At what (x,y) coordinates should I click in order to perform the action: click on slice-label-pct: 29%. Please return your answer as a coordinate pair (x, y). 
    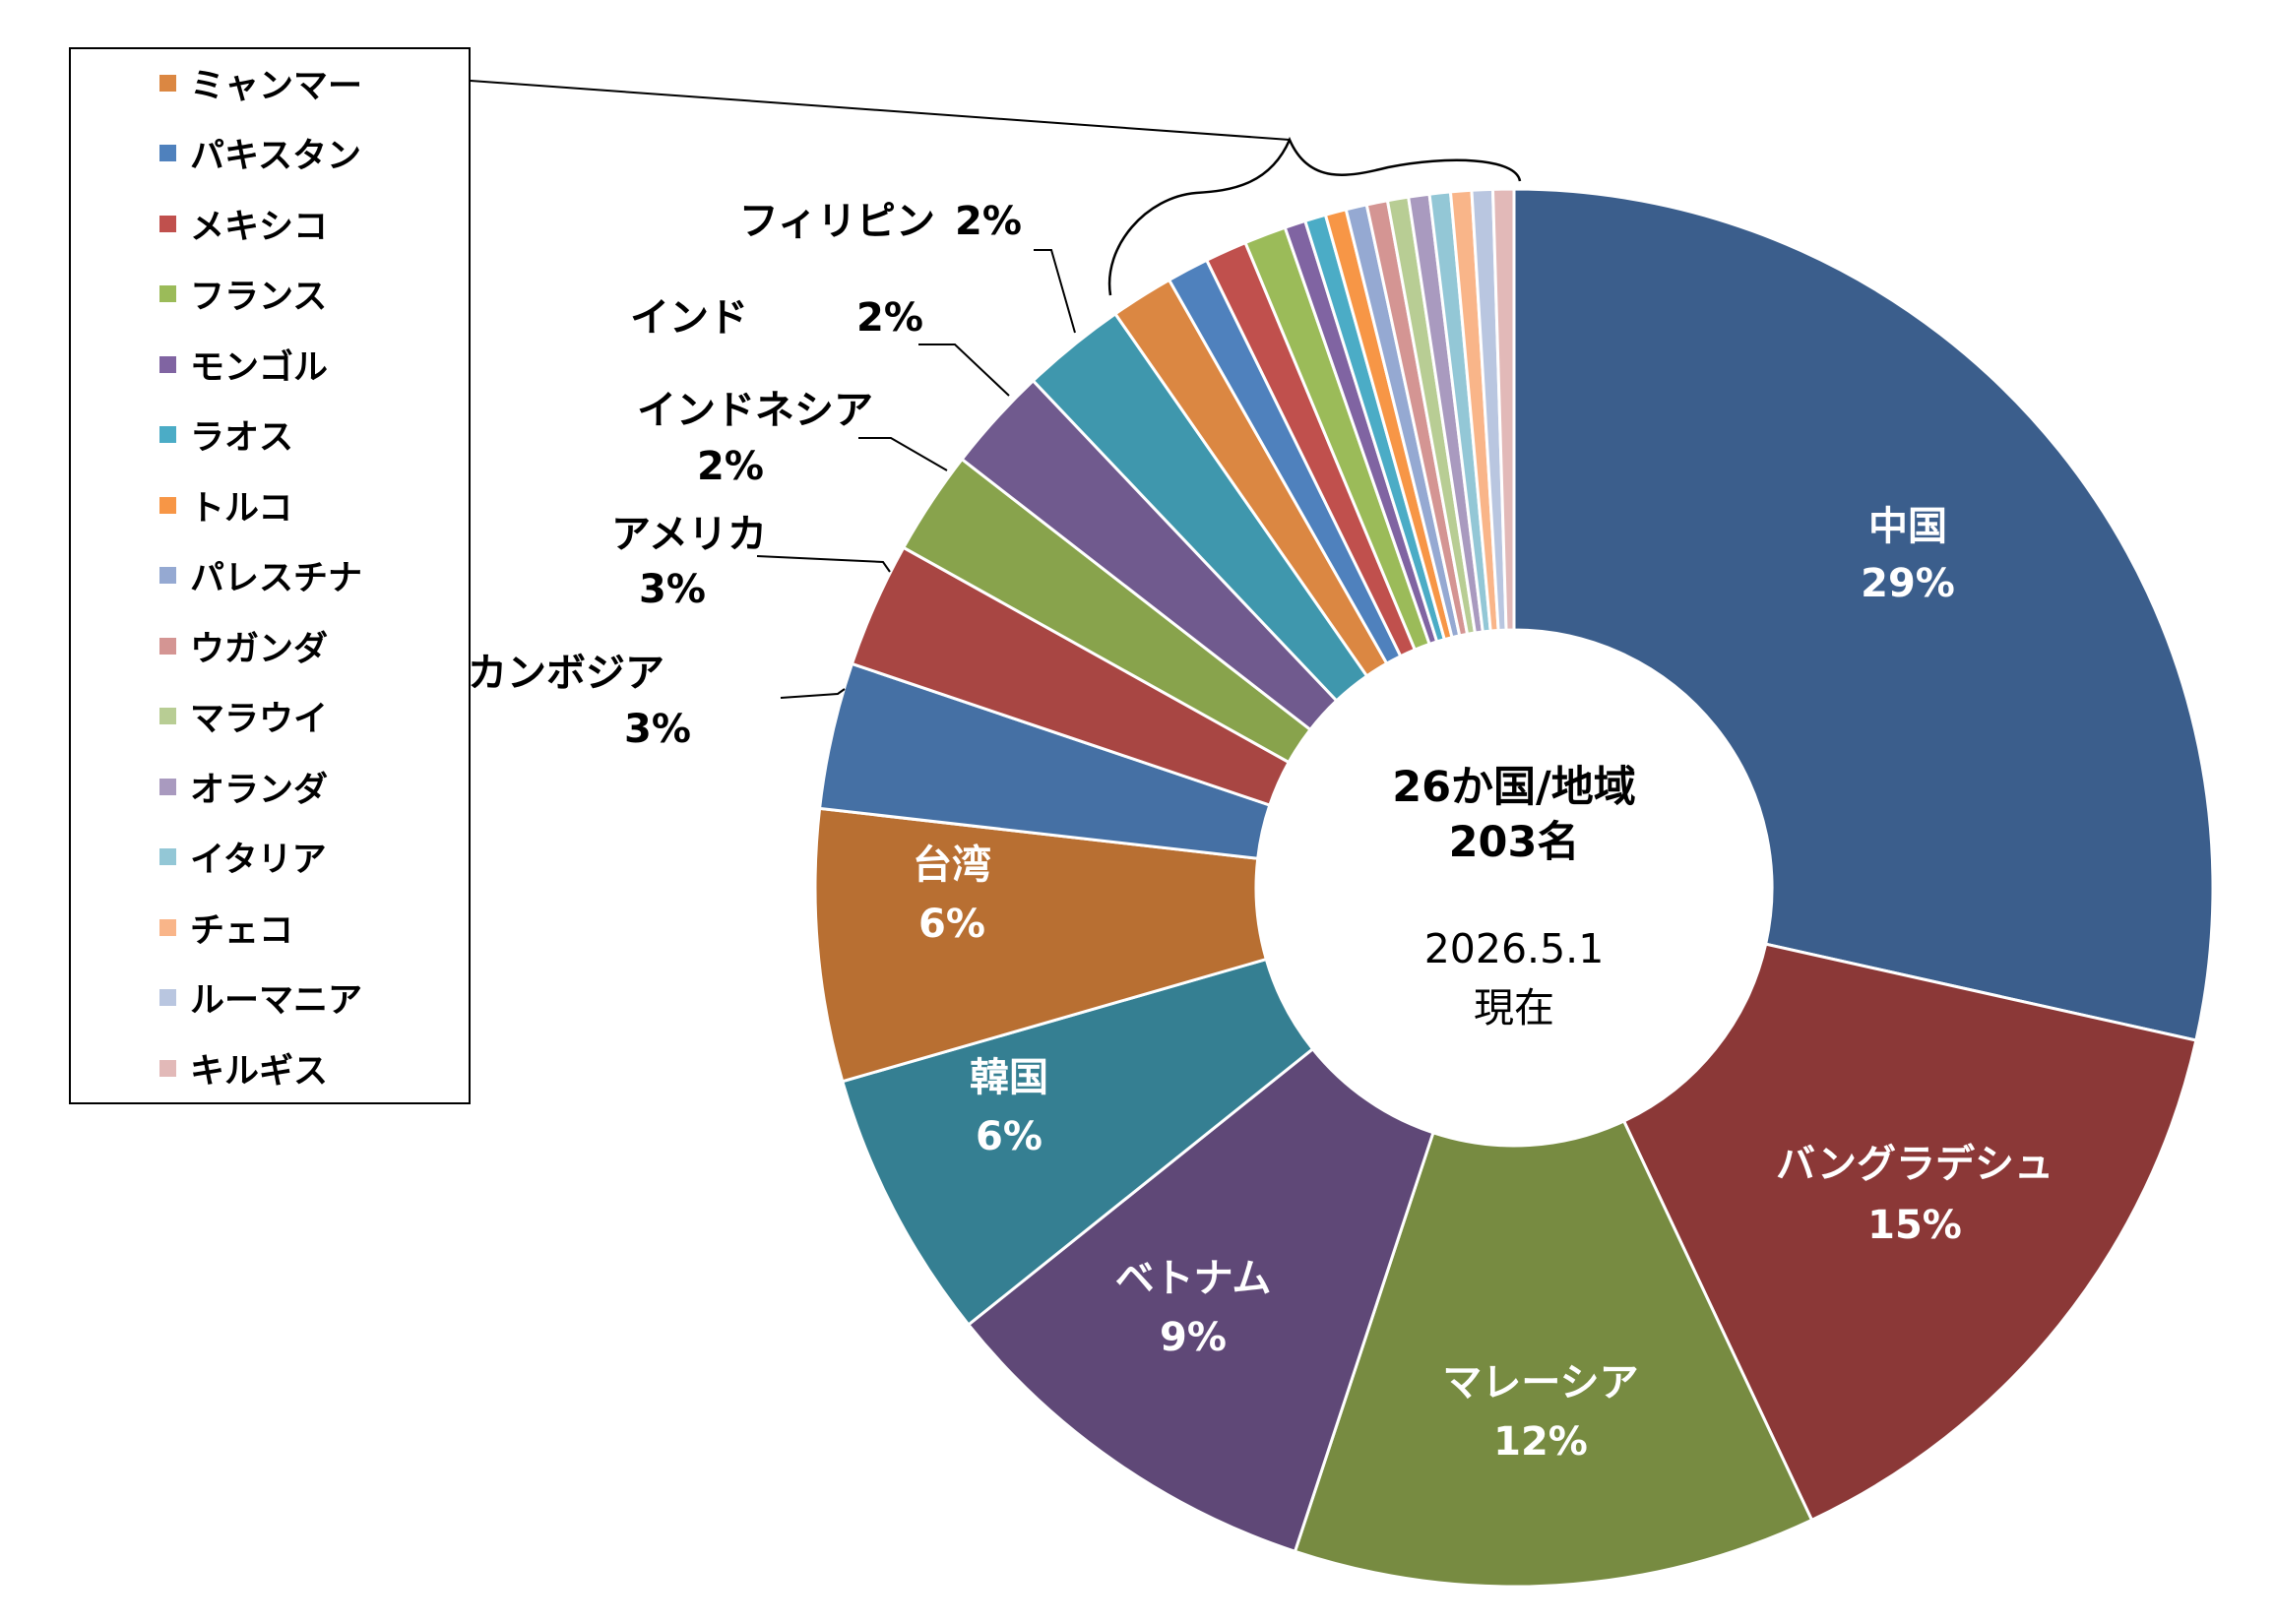
    Looking at the image, I should click on (1908, 583).